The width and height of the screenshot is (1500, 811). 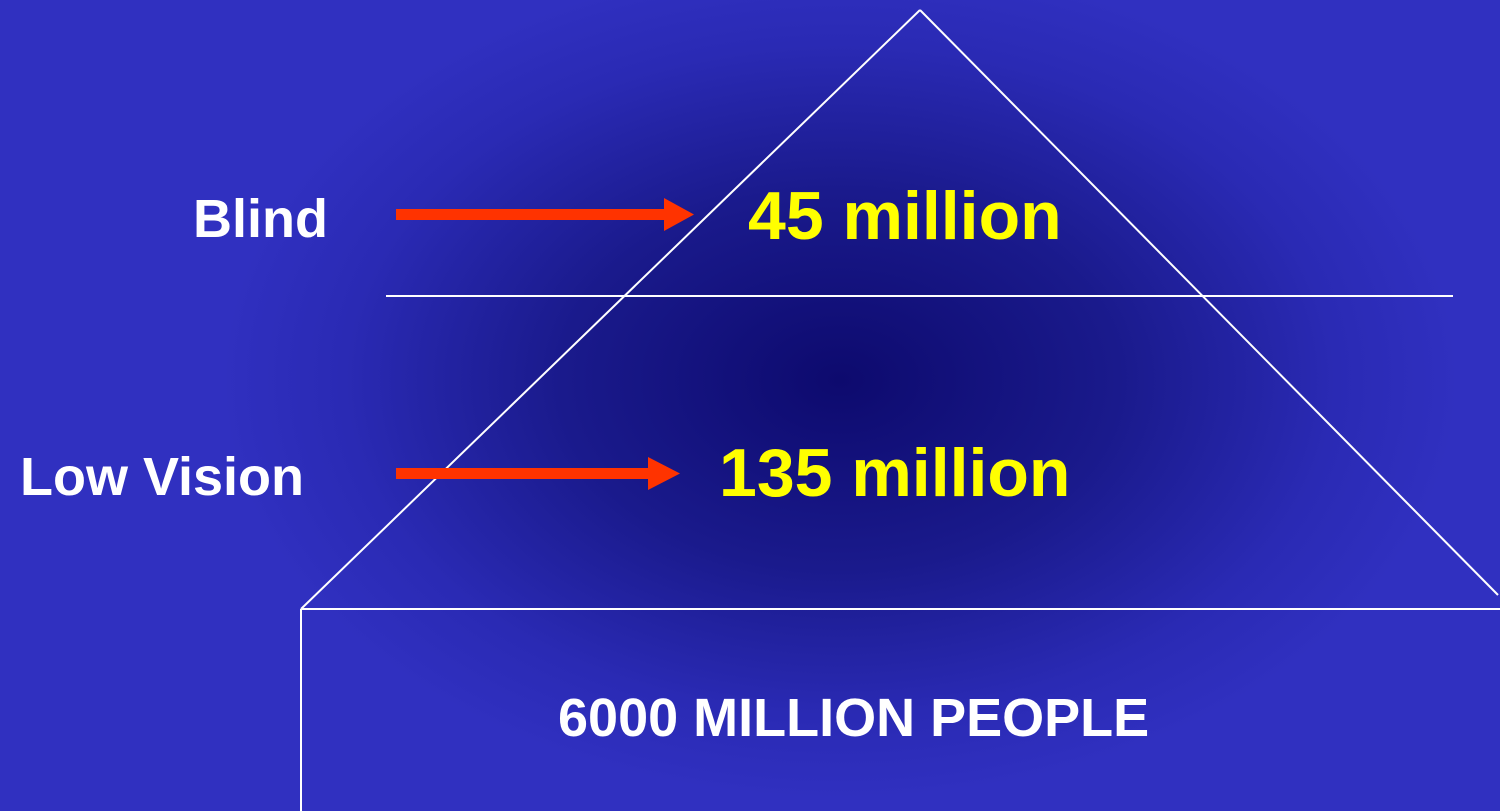 What do you see at coordinates (162, 477) in the screenshot?
I see `low-vision-label: Low Vision` at bounding box center [162, 477].